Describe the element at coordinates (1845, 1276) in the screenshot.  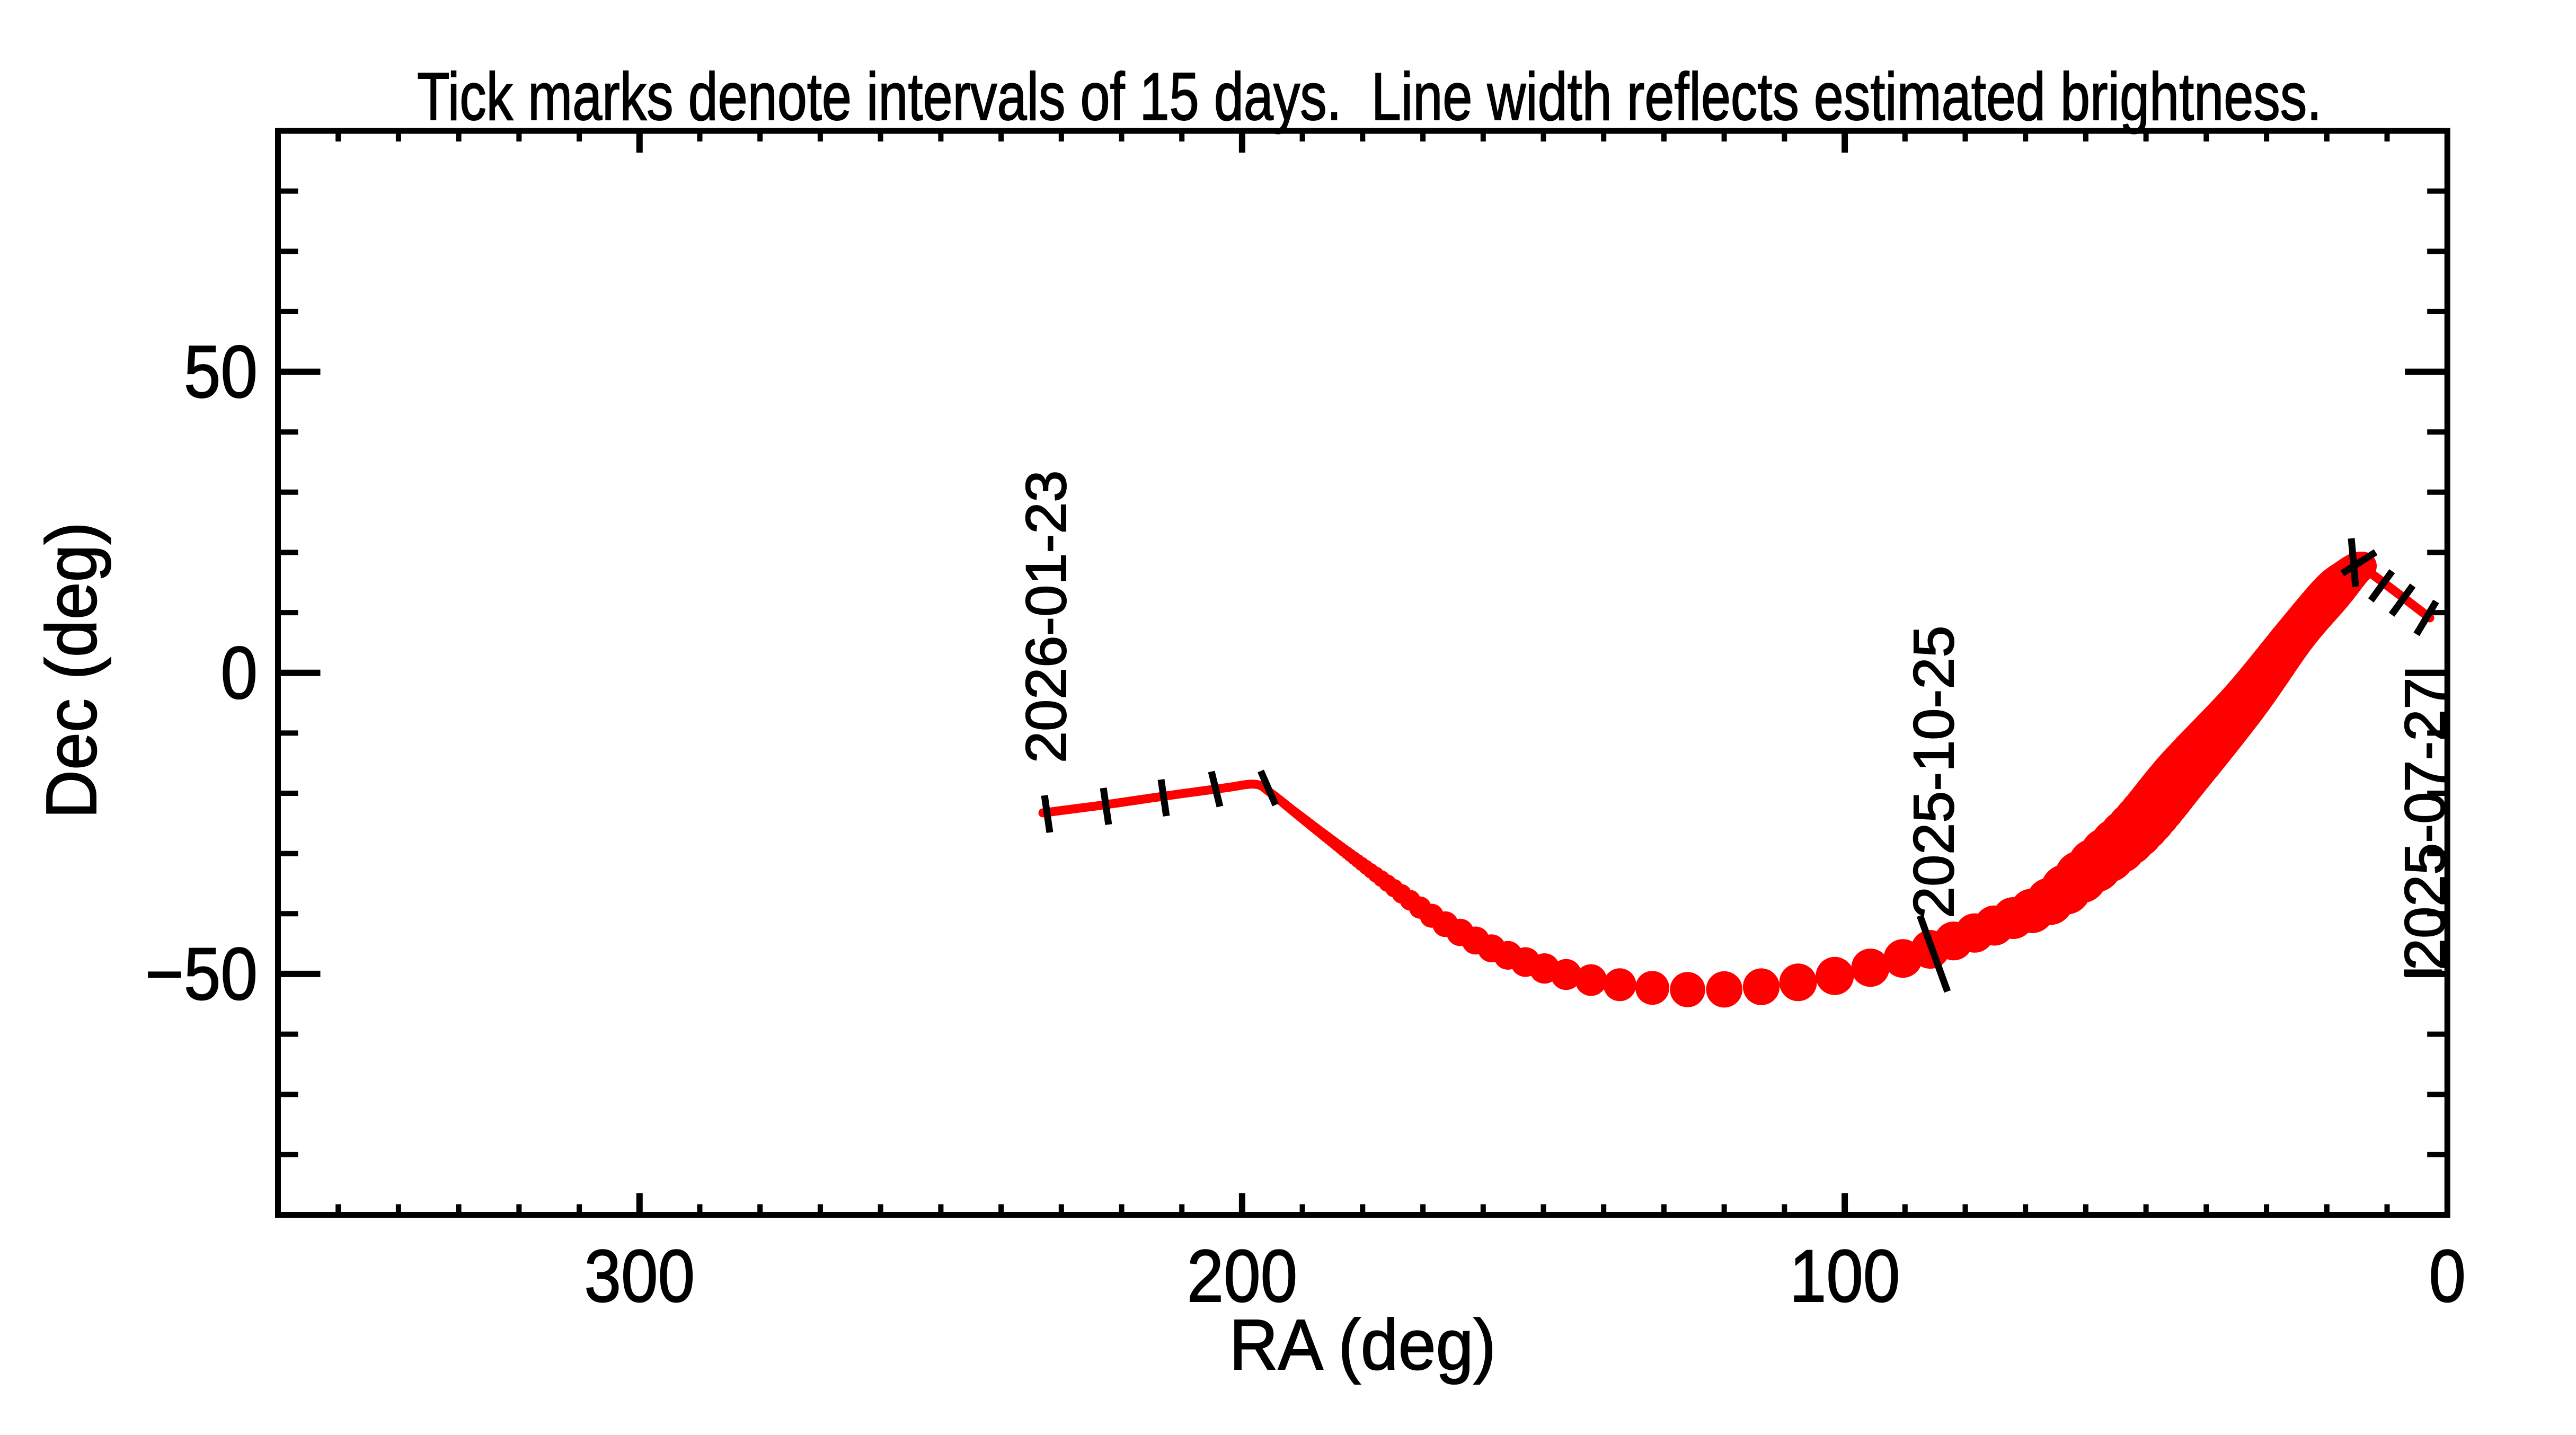
I see `svg-text: 100` at that location.